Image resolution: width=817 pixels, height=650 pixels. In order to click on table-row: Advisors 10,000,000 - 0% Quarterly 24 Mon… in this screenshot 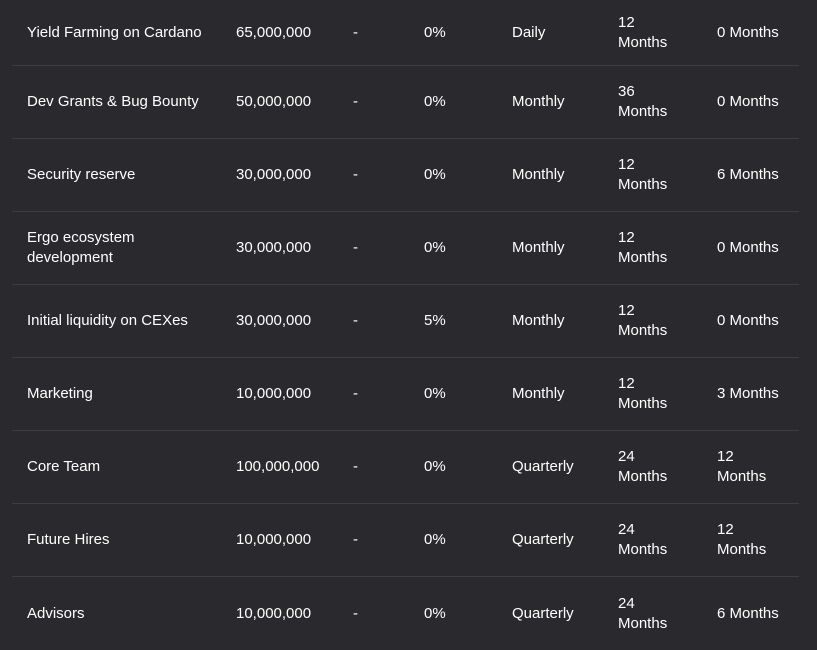, I will do `click(405, 613)`.